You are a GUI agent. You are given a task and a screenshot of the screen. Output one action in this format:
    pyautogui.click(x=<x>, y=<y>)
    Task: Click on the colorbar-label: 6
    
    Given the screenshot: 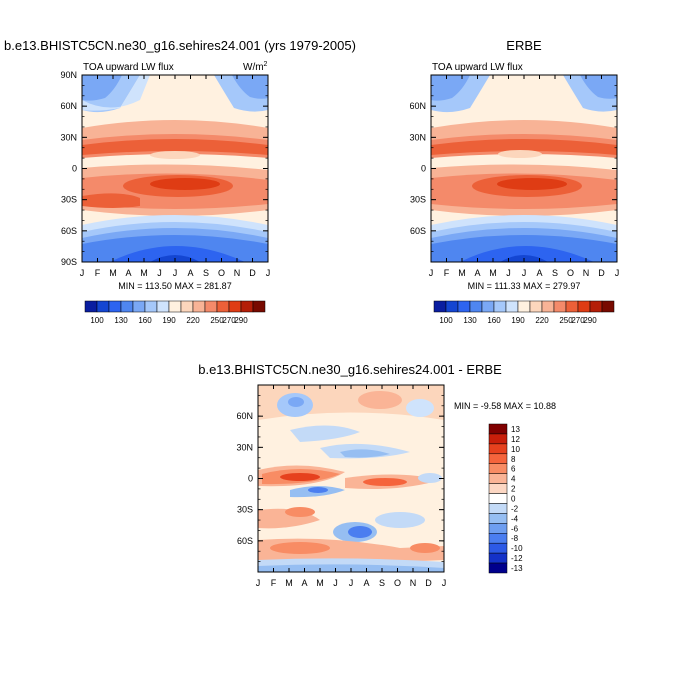 What is the action you would take?
    pyautogui.click(x=513, y=469)
    